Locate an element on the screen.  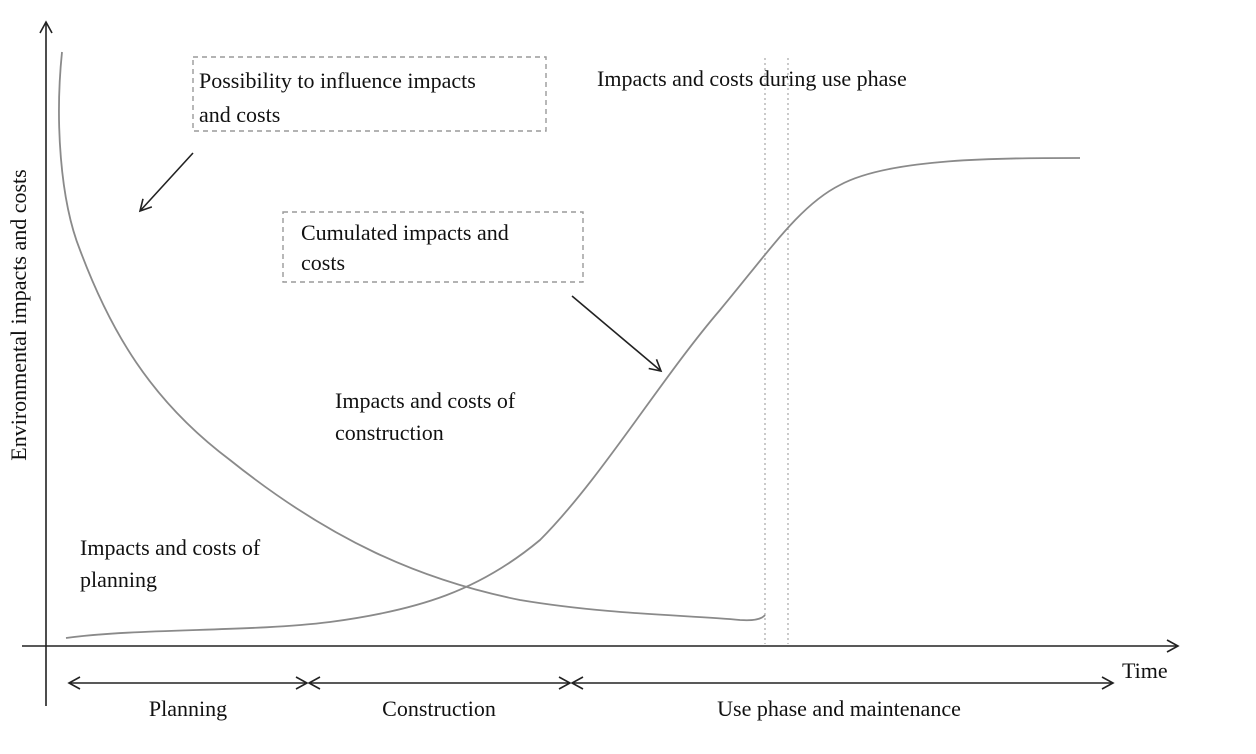
phase-label-use: Use phase and maintenance is located at coordinates (839, 708).